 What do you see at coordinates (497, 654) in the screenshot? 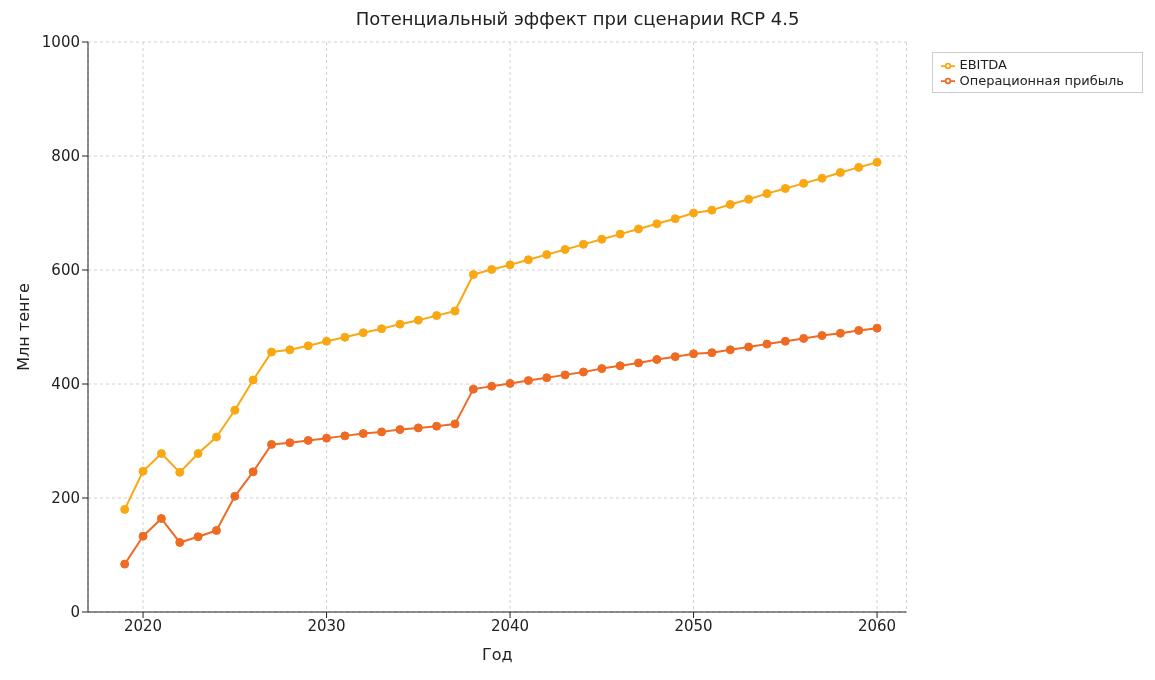
I see `x-axis-title: Год` at bounding box center [497, 654].